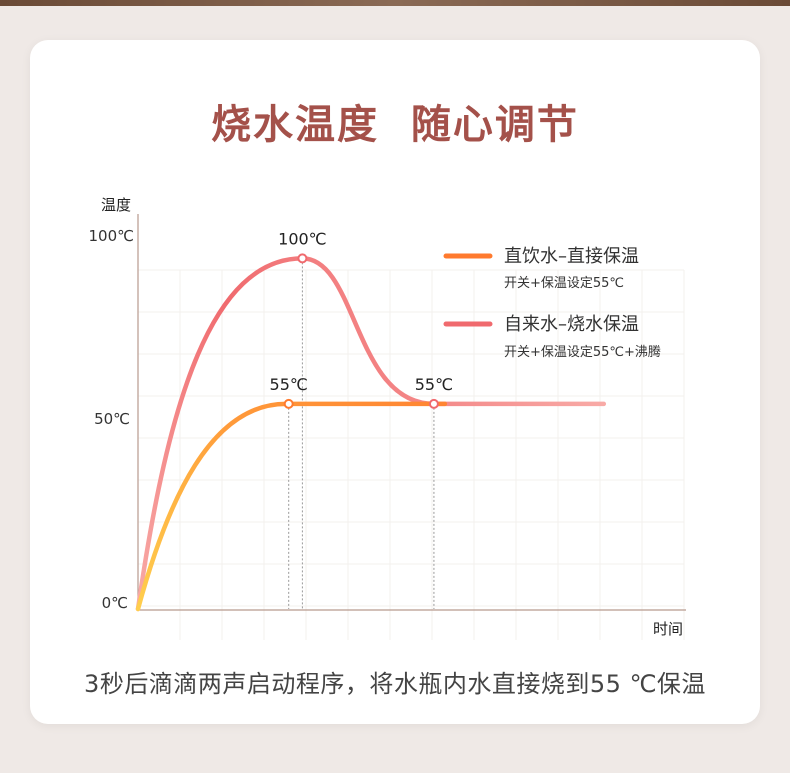 The image size is (790, 773). What do you see at coordinates (361, 435) in the screenshot?
I see `marker-guide-lines` at bounding box center [361, 435].